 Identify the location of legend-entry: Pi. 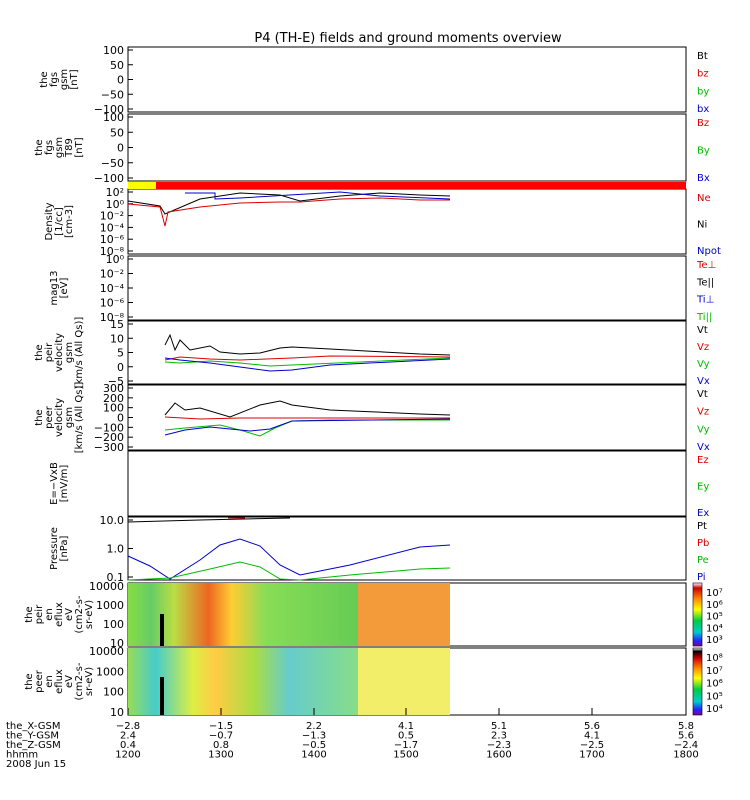
(701, 577).